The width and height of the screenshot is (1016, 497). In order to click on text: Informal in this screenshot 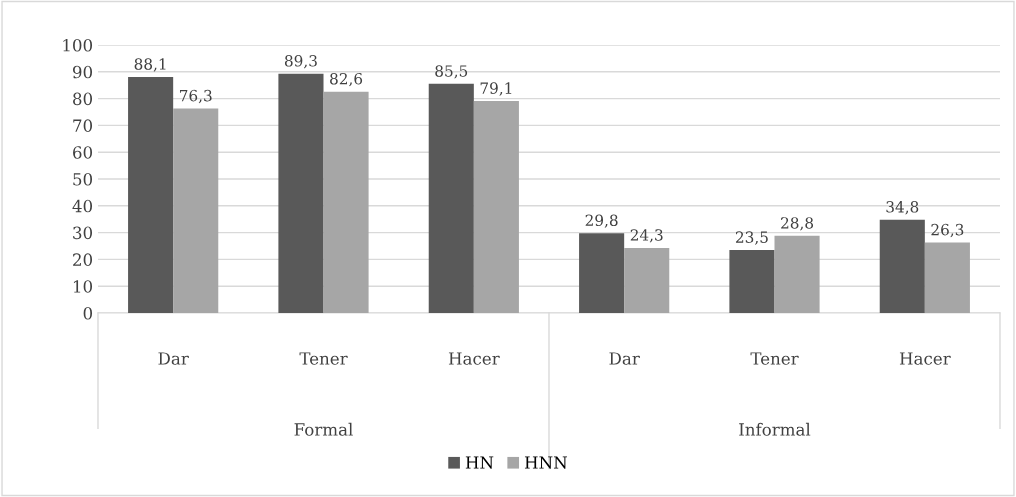, I will do `click(775, 429)`.